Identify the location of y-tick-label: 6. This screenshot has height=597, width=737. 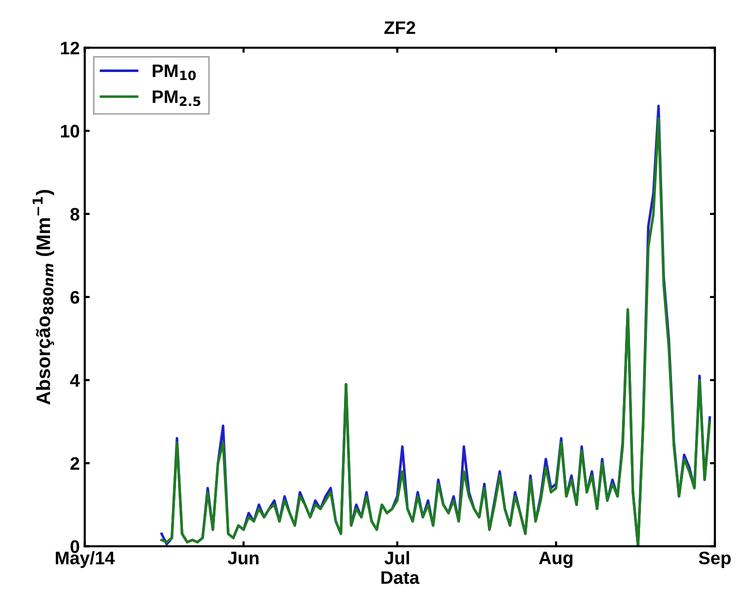
(75, 297).